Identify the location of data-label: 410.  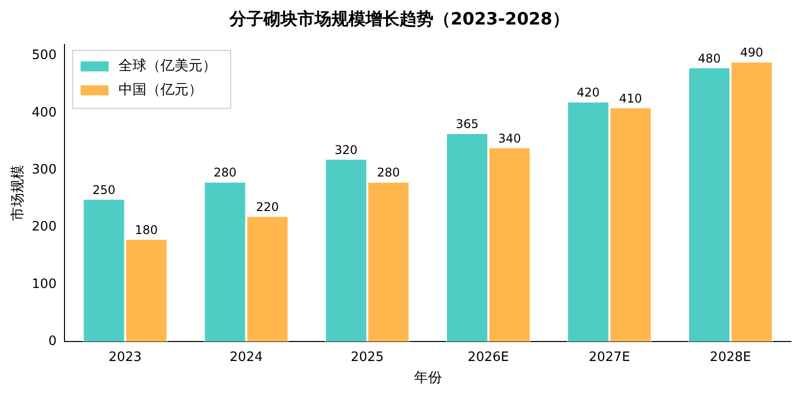
(630, 98).